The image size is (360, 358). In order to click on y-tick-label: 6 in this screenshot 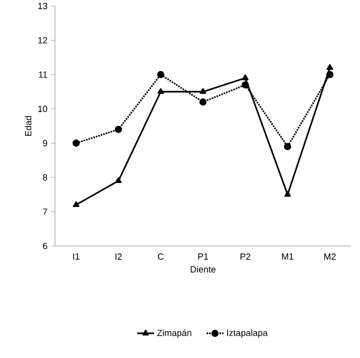, I will do `click(45, 246)`.